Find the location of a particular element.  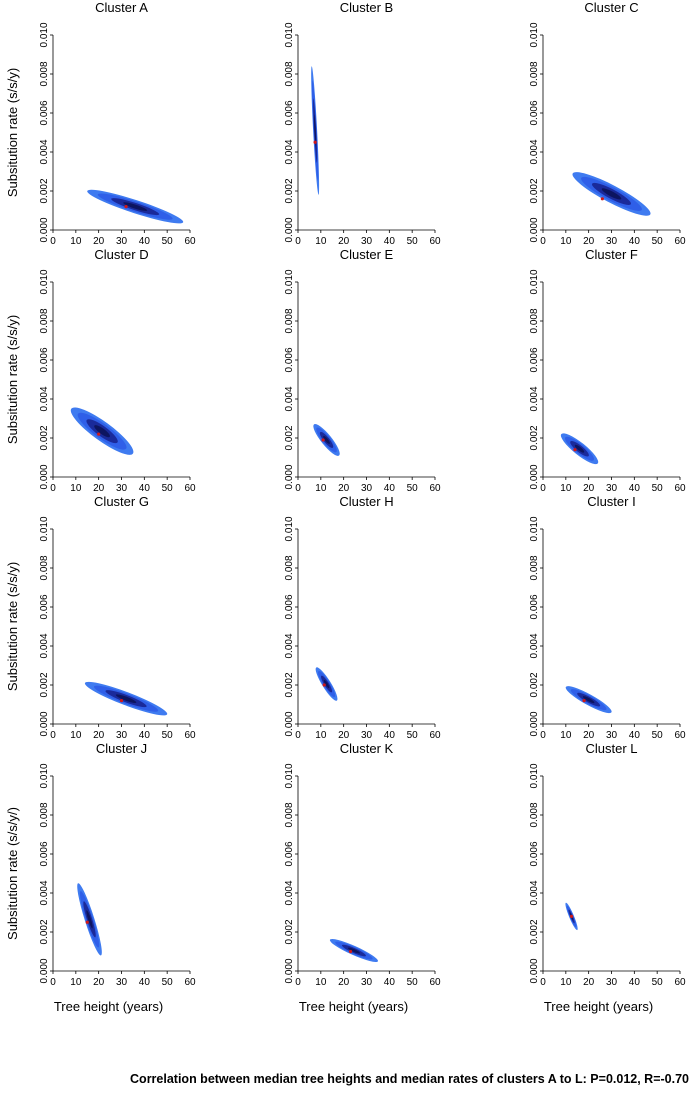

panel-title: Cluster C is located at coordinates (611, 7).